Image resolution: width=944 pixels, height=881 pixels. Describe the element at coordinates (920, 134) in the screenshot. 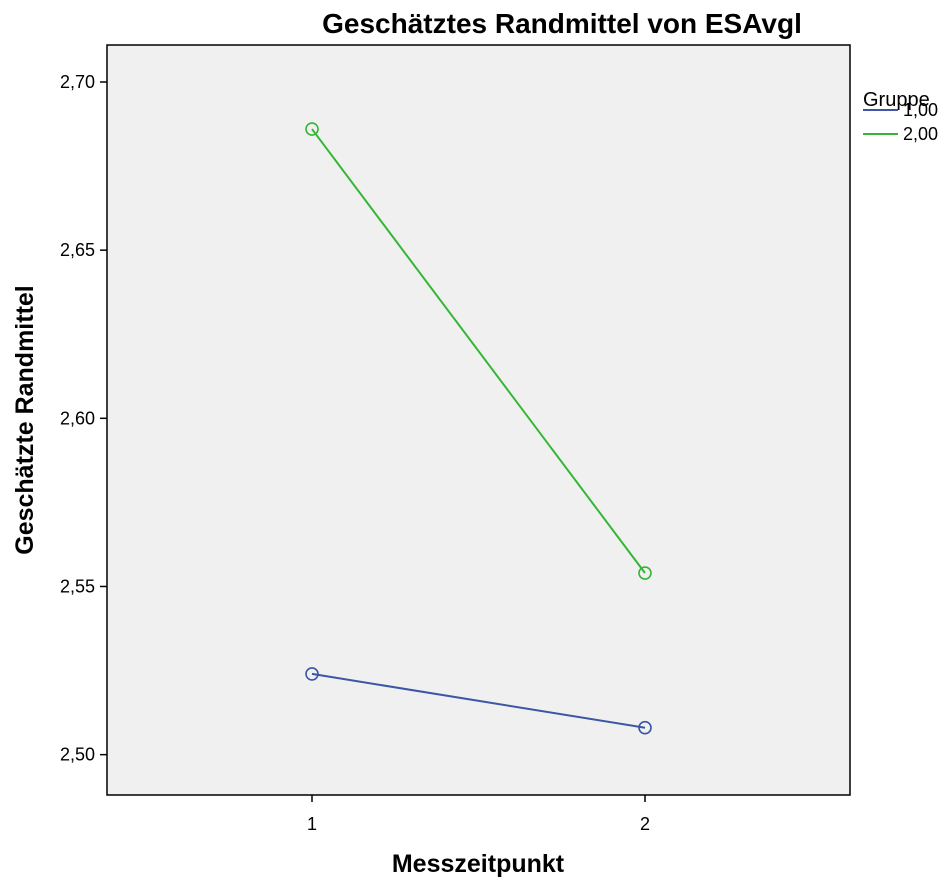

I see `legend-label: 2,00` at that location.